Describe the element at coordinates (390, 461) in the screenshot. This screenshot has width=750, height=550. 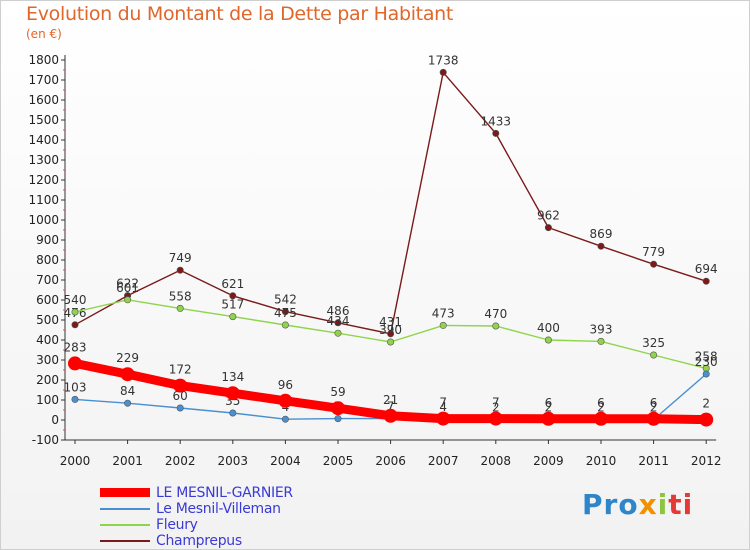
I see `x-tick-label: 2006` at that location.